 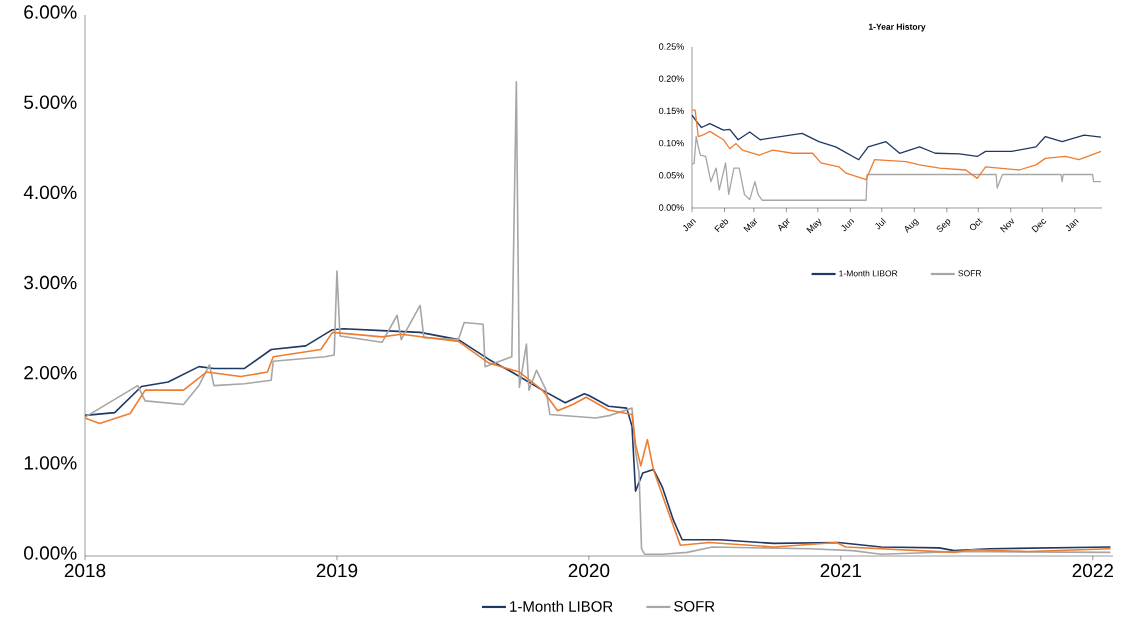 What do you see at coordinates (1092, 570) in the screenshot?
I see `x-tick-label: 2022` at bounding box center [1092, 570].